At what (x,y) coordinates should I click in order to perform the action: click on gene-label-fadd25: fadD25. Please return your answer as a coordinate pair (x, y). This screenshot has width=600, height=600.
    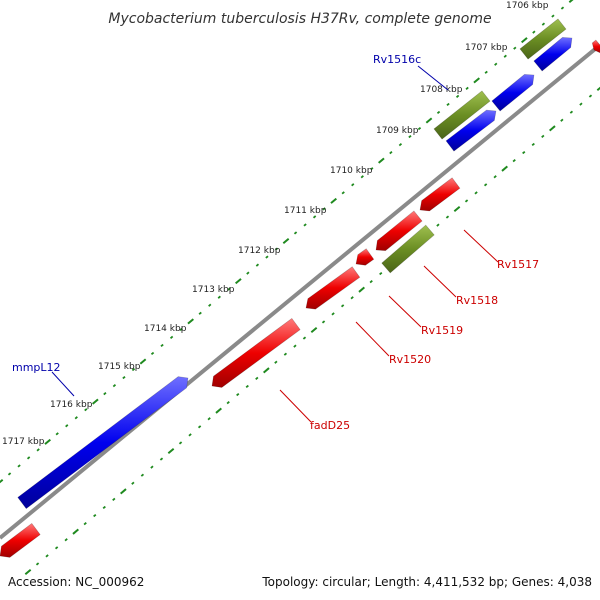
    Looking at the image, I should click on (330, 425).